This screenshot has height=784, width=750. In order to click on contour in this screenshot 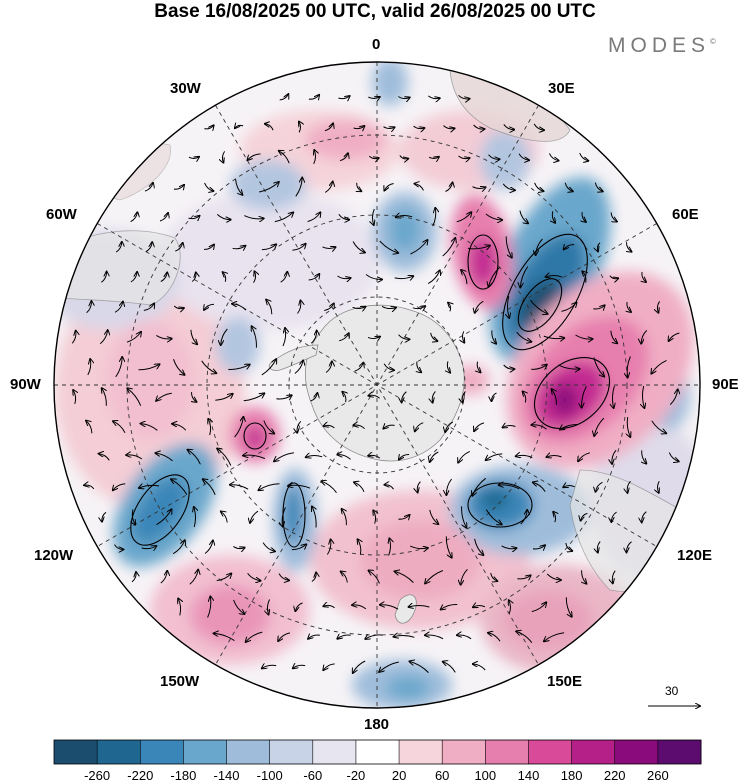, I will do `click(572, 393)`.